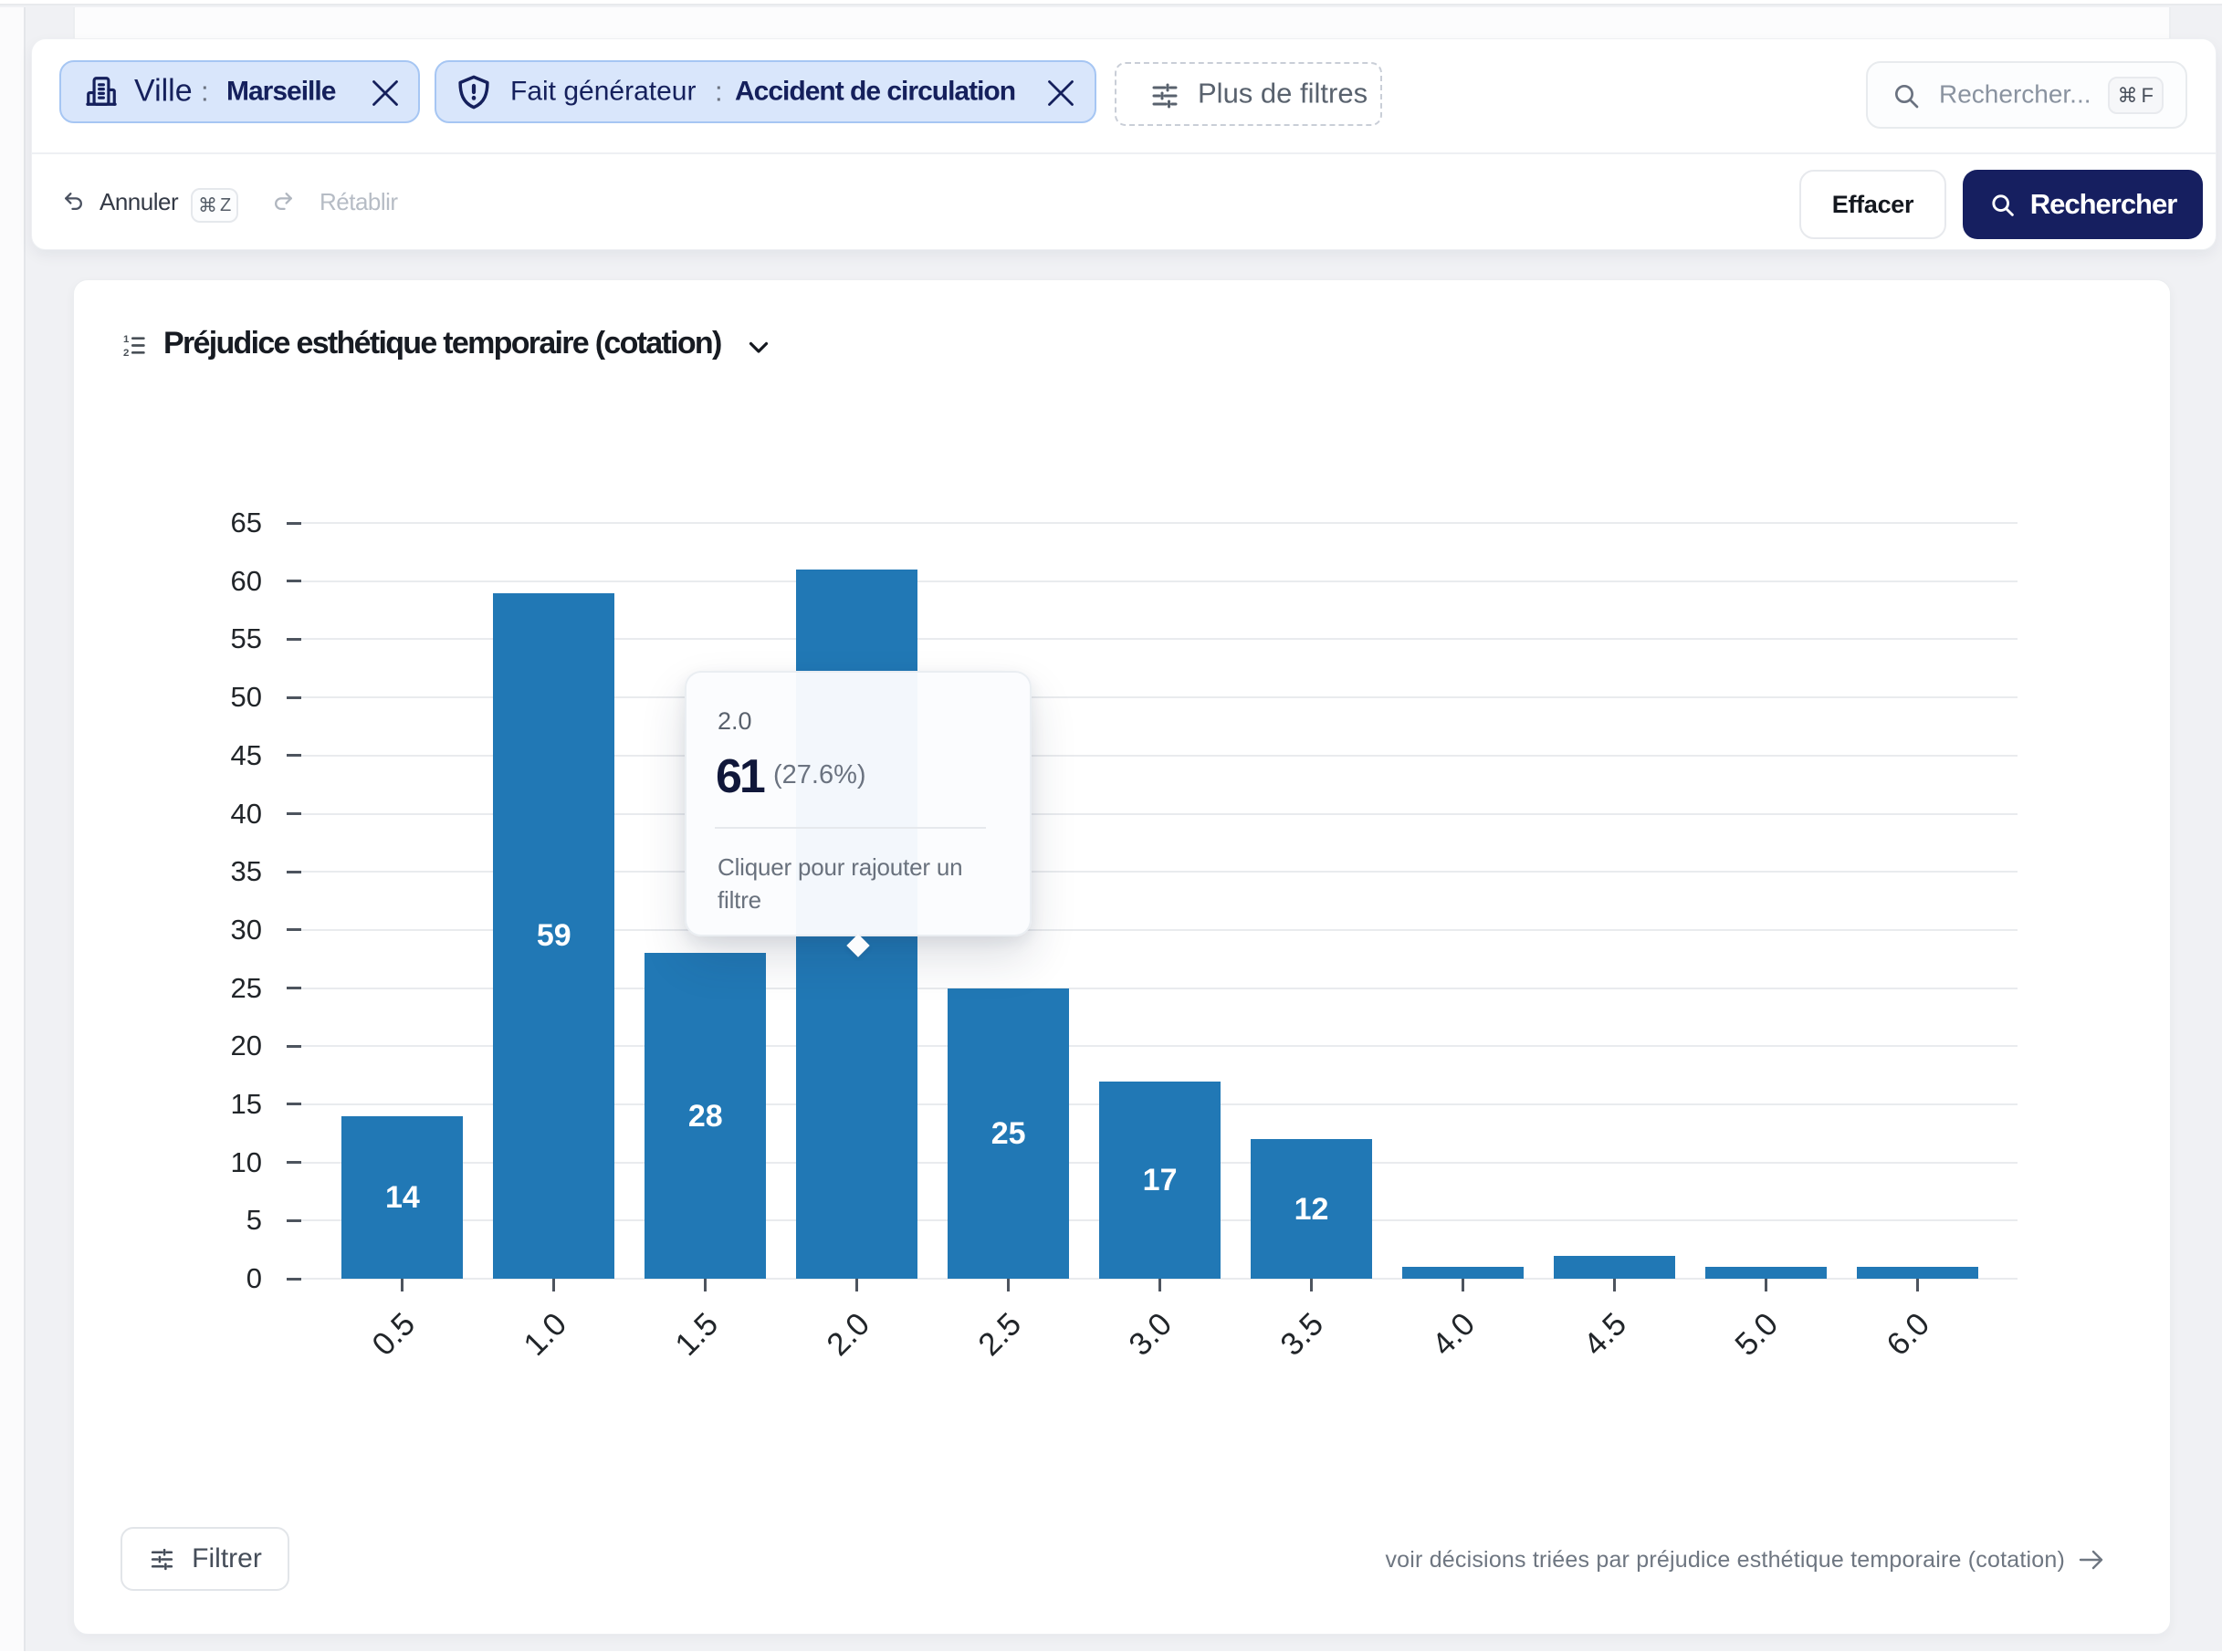 This screenshot has height=1652, width=2222. What do you see at coordinates (127, 339) in the screenshot?
I see `svg-text: 1` at bounding box center [127, 339].